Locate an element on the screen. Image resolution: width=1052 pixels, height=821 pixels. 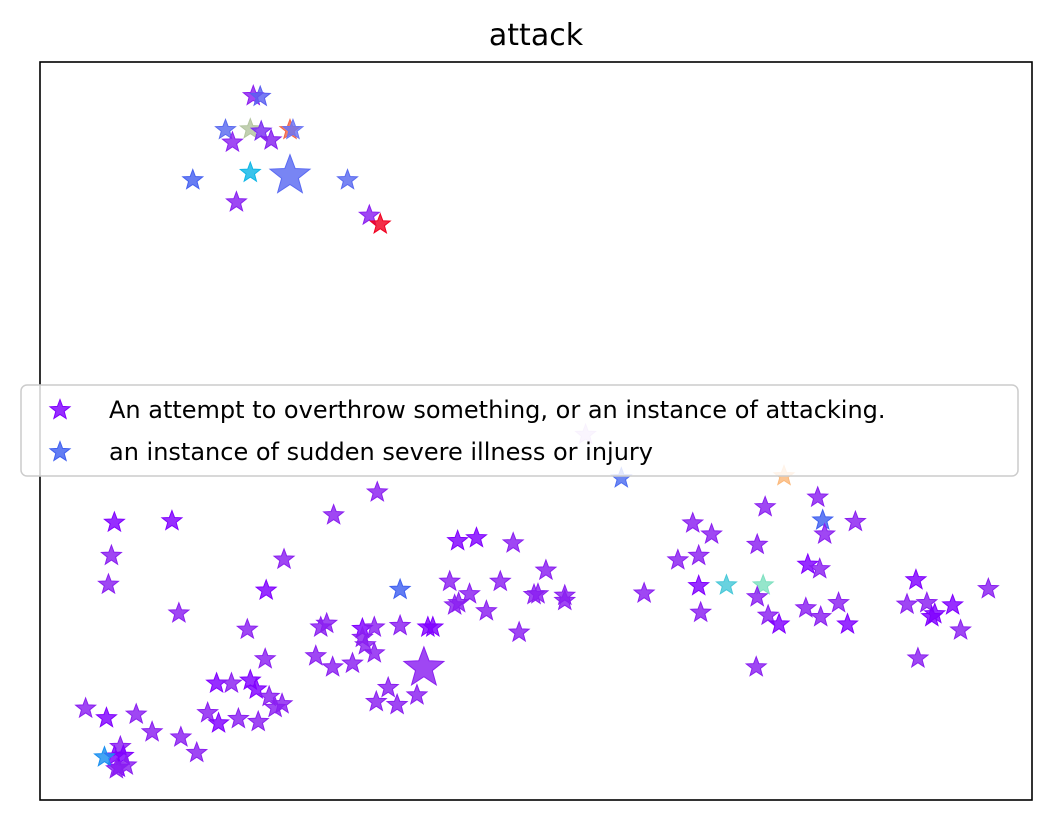
chart-title: attack is located at coordinates (536, 35).